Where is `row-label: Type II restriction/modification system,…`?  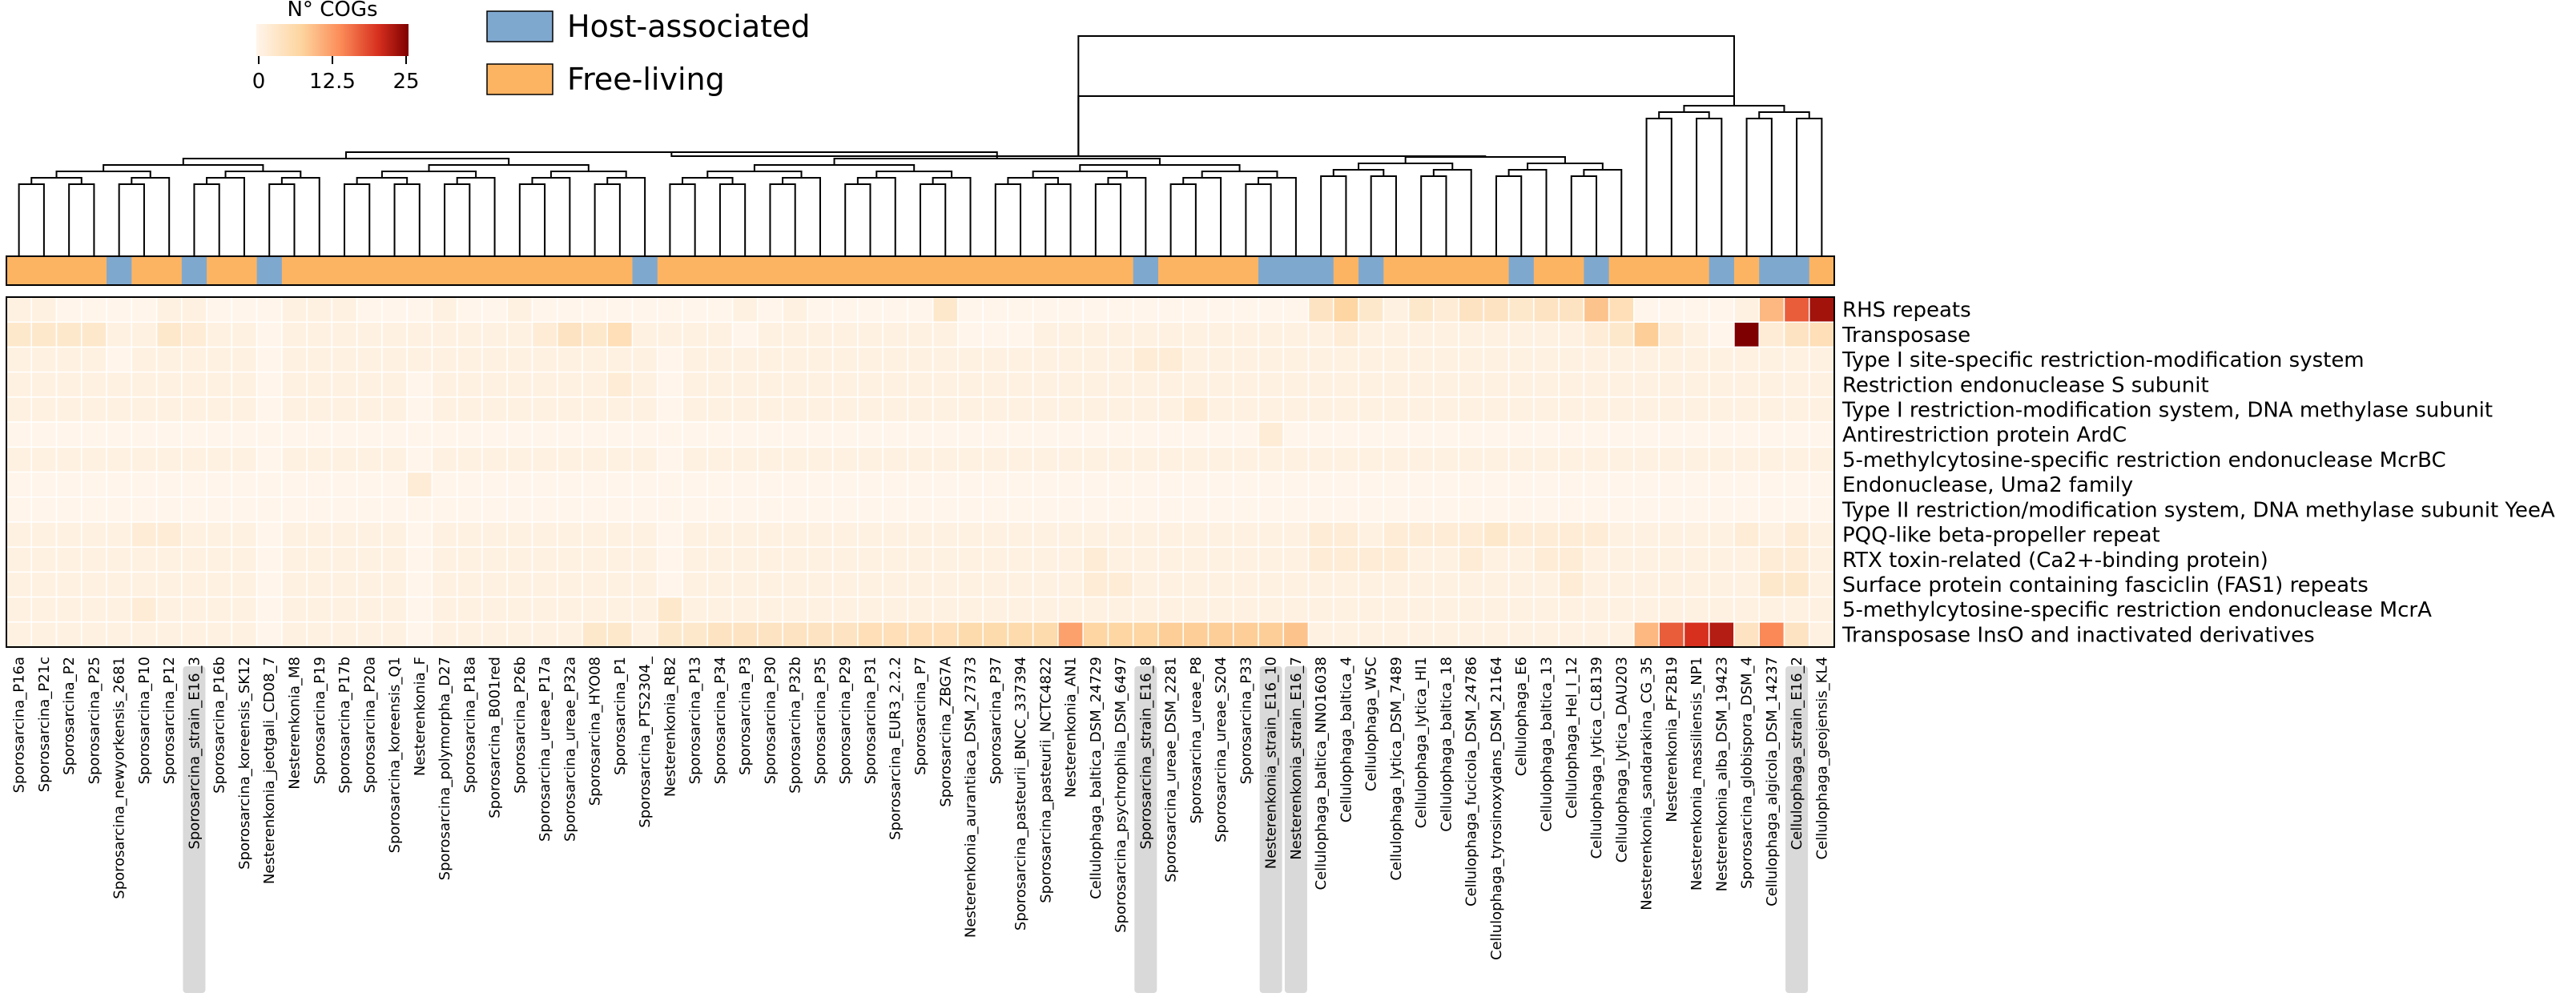
row-label: Type II restriction/modification system,… is located at coordinates (2198, 510).